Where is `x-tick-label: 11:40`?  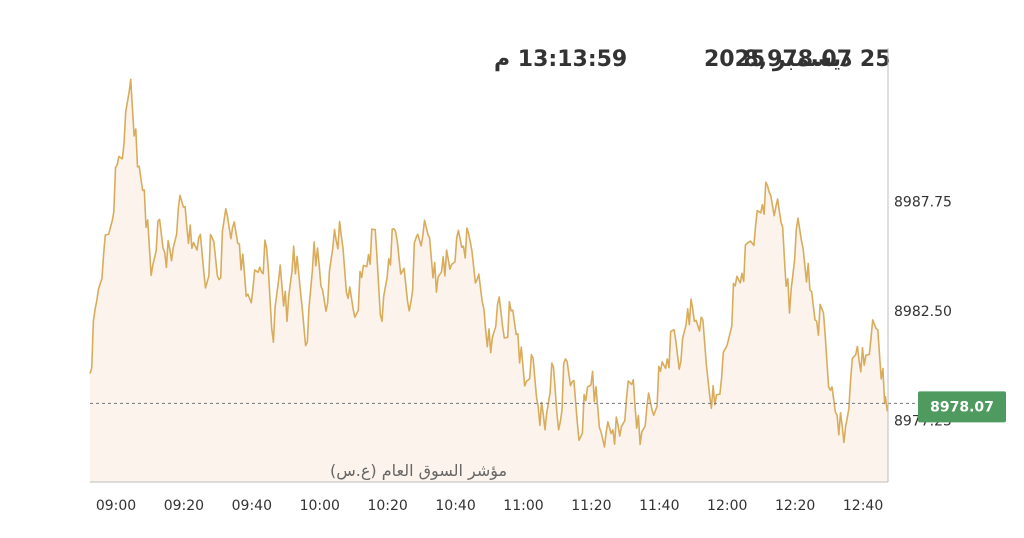
x-tick-label: 11:40 is located at coordinates (659, 506).